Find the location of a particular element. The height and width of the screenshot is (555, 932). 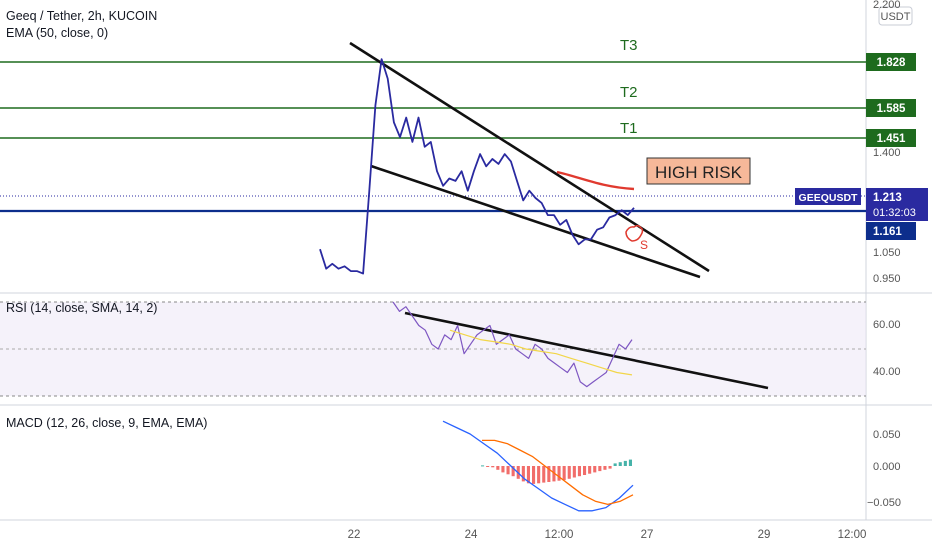

time-tick: 29 is located at coordinates (764, 535).